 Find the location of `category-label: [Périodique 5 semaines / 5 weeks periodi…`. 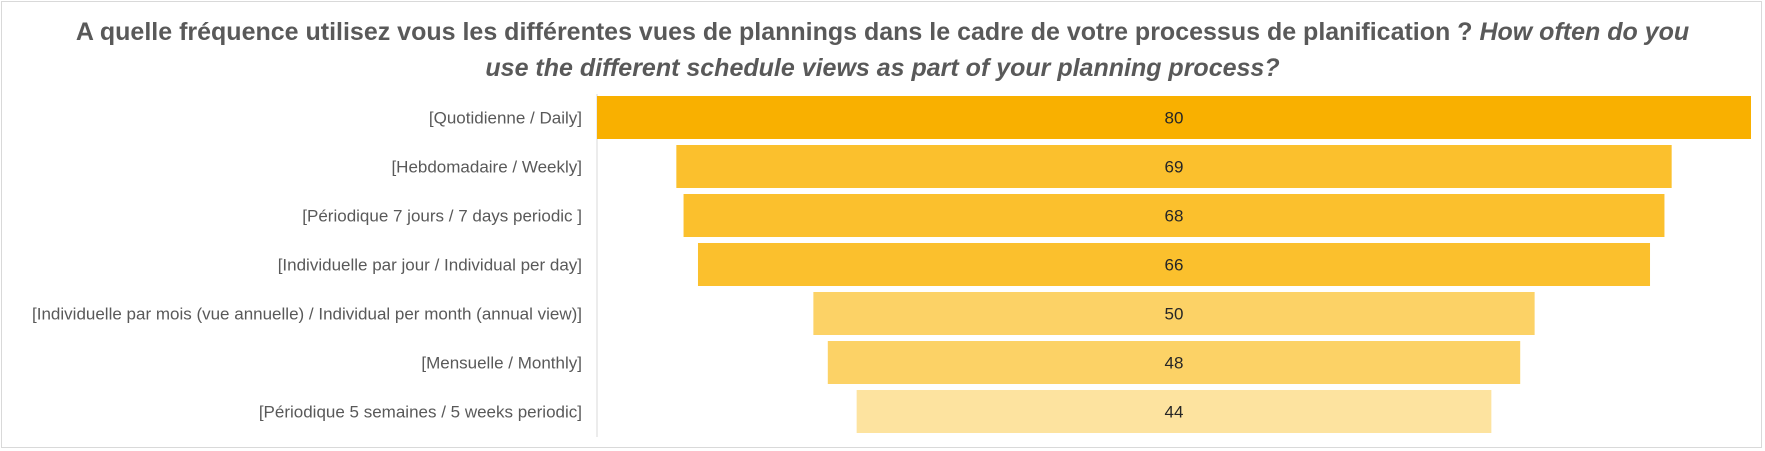

category-label: [Périodique 5 semaines / 5 weeks periodi… is located at coordinates (420, 412).